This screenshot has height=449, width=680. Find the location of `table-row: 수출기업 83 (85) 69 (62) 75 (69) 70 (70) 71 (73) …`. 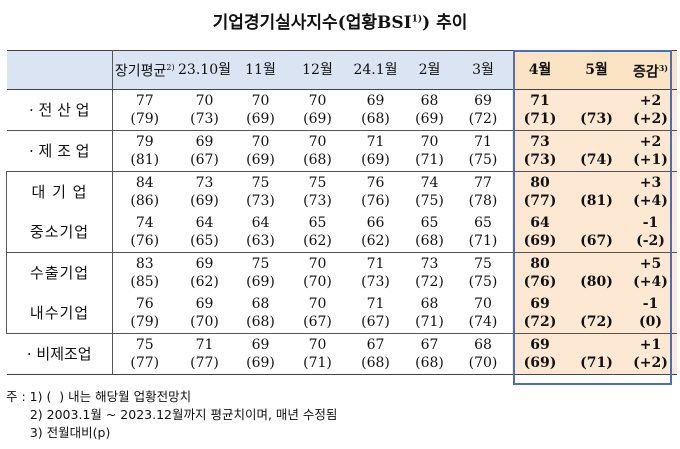

table-row: 수출기업 83 (85) 69 (62) 75 (69) 70 (70) 71 (73) … is located at coordinates (341, 272).